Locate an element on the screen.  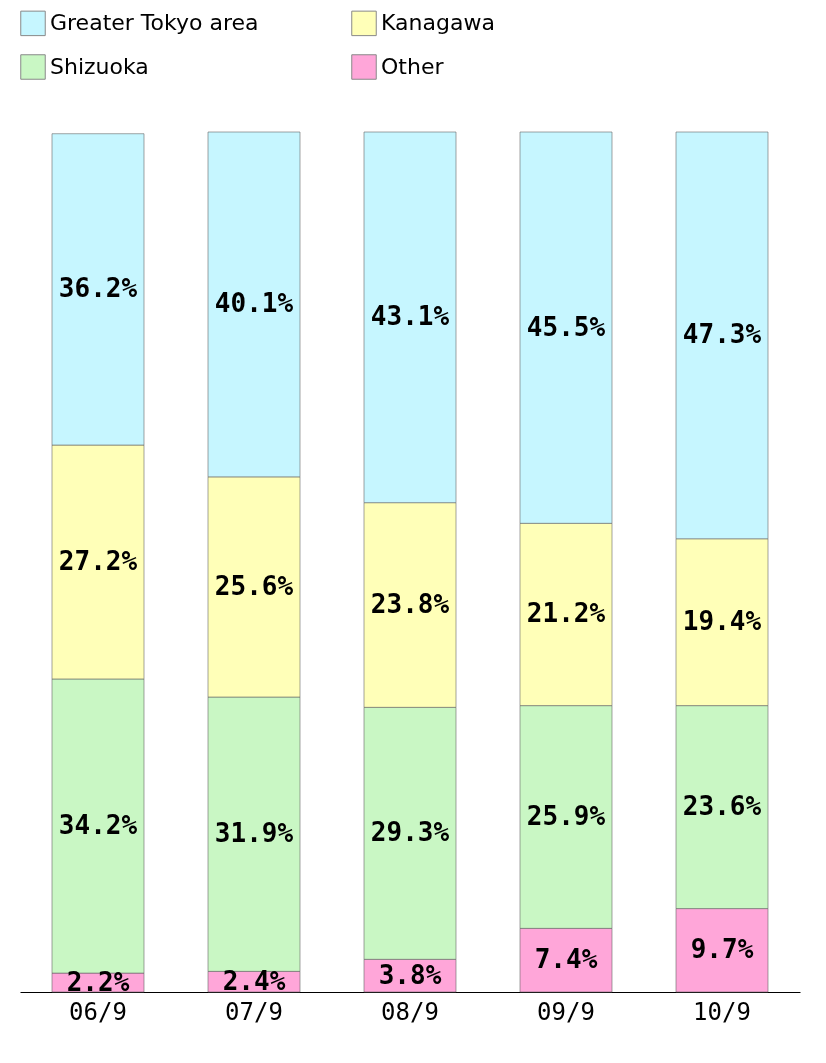
data-label: 19.4% is located at coordinates (722, 621).